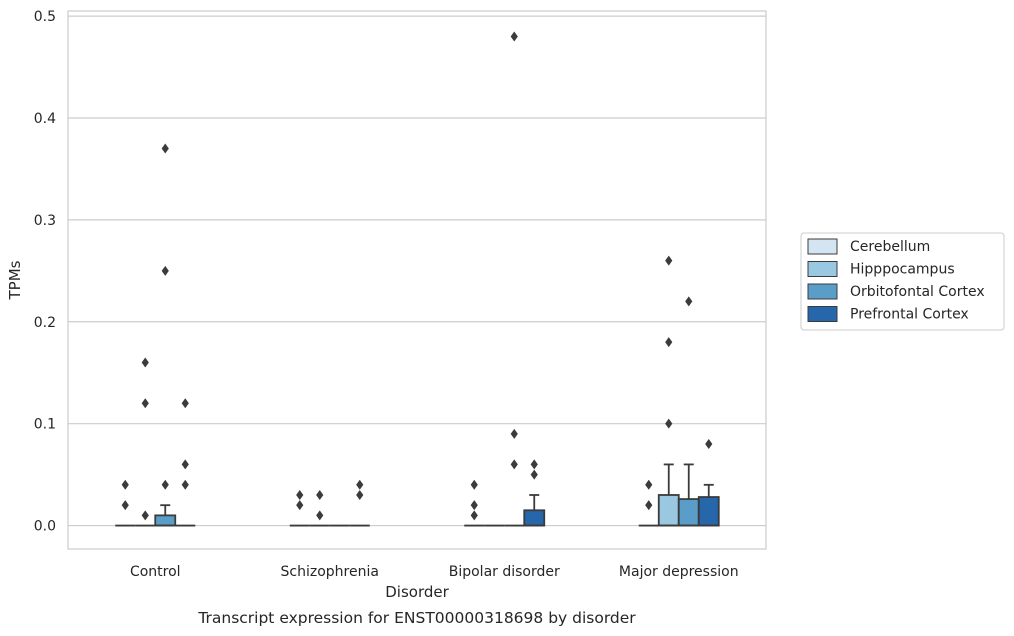 This screenshot has width=1014, height=636. What do you see at coordinates (45, 17) in the screenshot?
I see `y-tick-label: 0.5` at bounding box center [45, 17].